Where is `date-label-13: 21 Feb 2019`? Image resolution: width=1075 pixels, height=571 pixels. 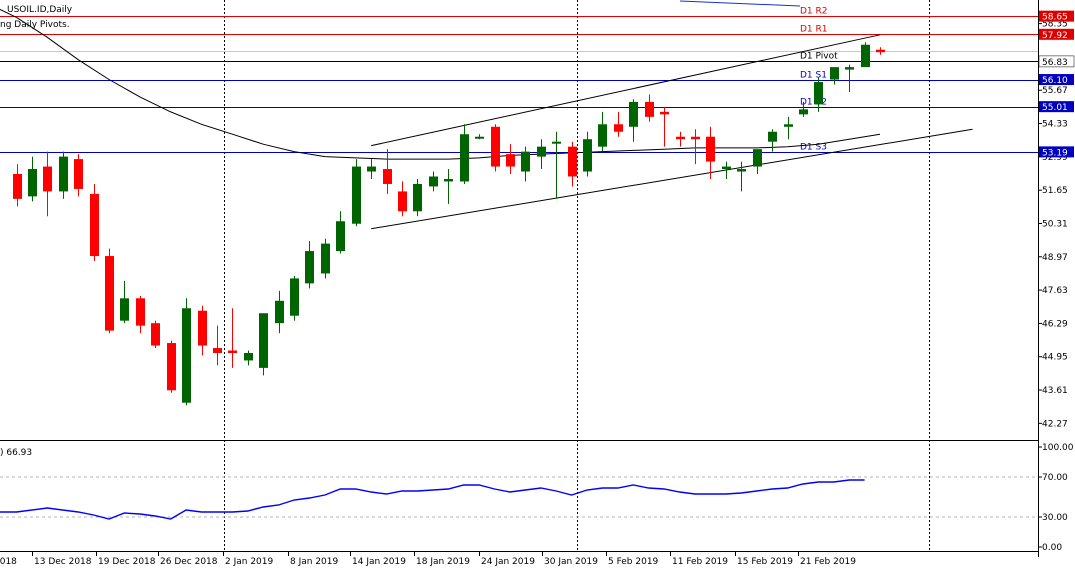 date-label-13: 21 Feb 2019 is located at coordinates (828, 562).